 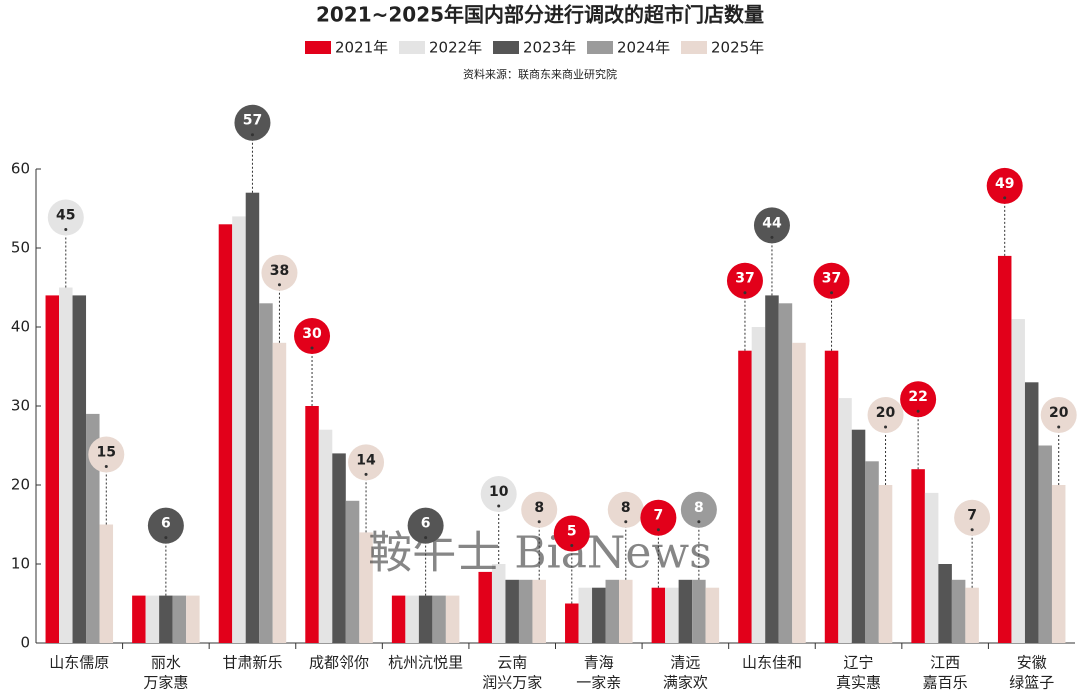 What do you see at coordinates (549, 48) in the screenshot?
I see `legend-label: 2023年` at bounding box center [549, 48].